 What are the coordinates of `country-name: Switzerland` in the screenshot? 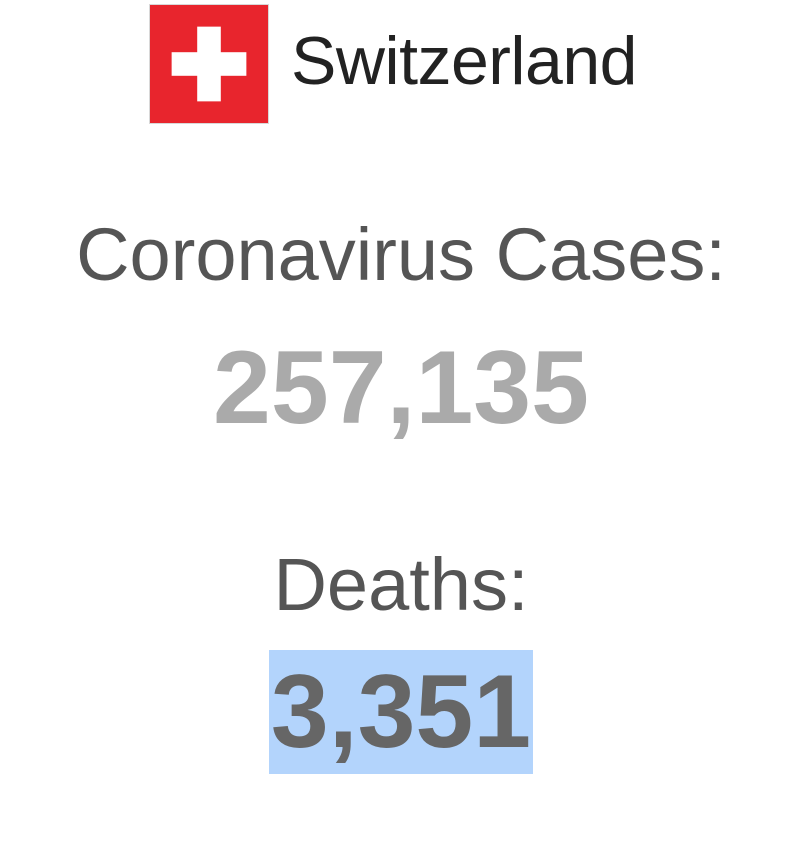 It's located at (464, 61).